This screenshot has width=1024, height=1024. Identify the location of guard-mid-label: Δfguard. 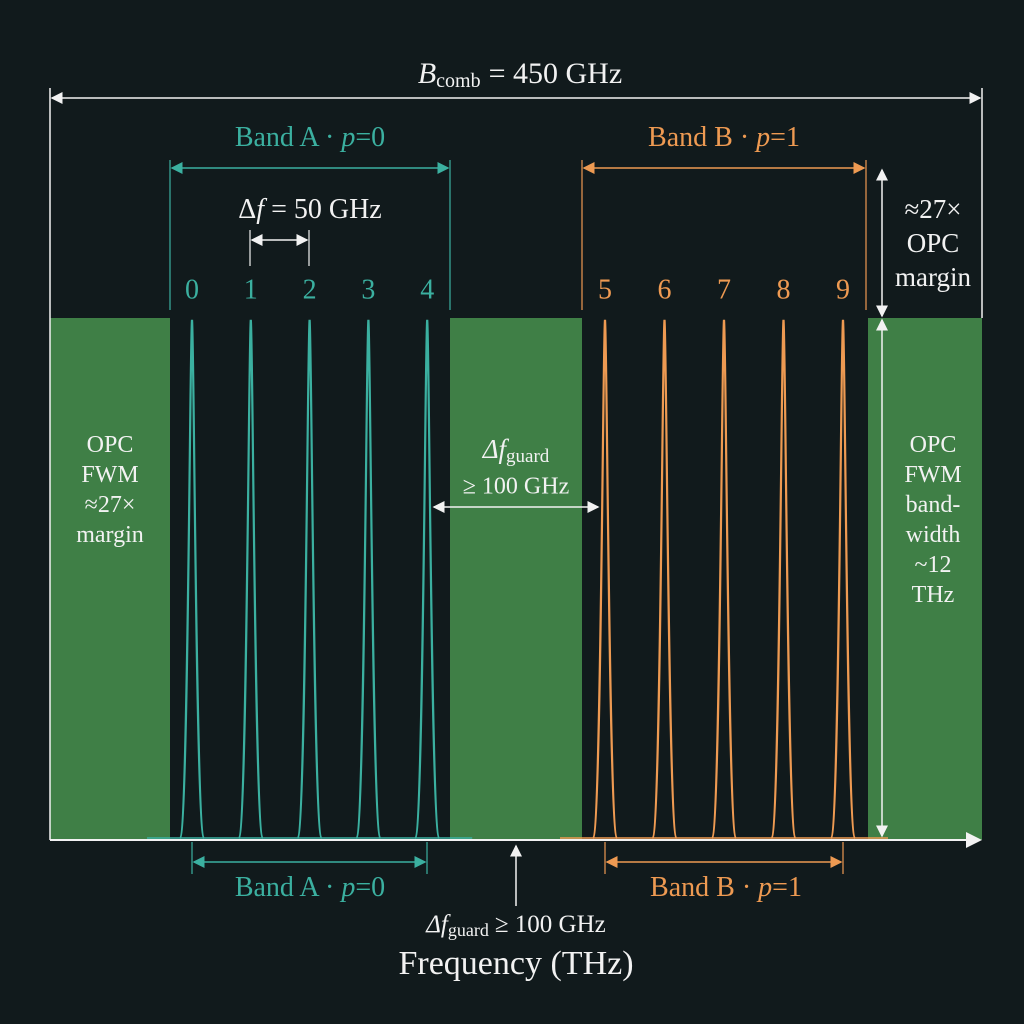
(516, 450).